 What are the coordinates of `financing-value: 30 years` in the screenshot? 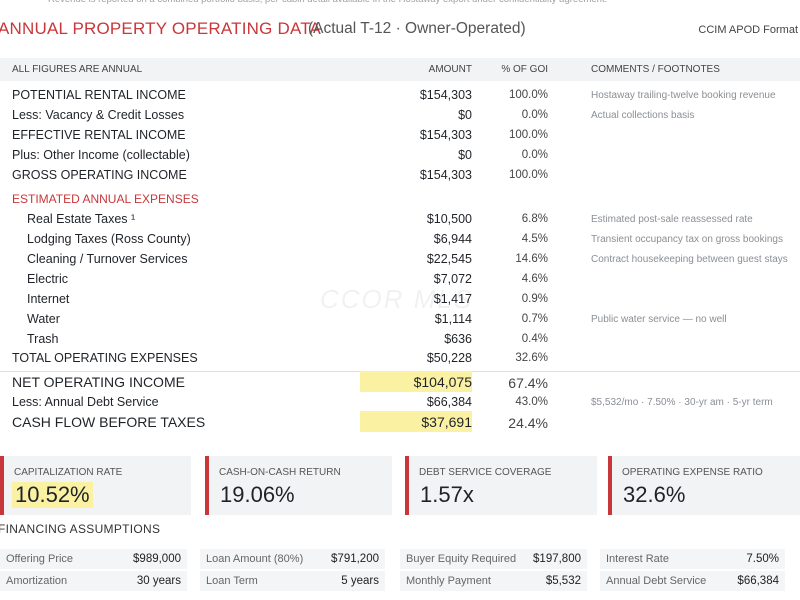 It's located at (158, 581).